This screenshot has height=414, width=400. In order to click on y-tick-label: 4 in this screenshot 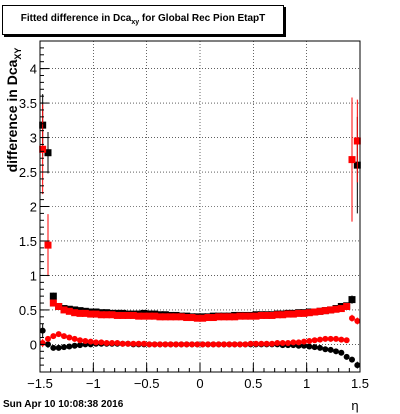, I will do `click(33, 69)`.